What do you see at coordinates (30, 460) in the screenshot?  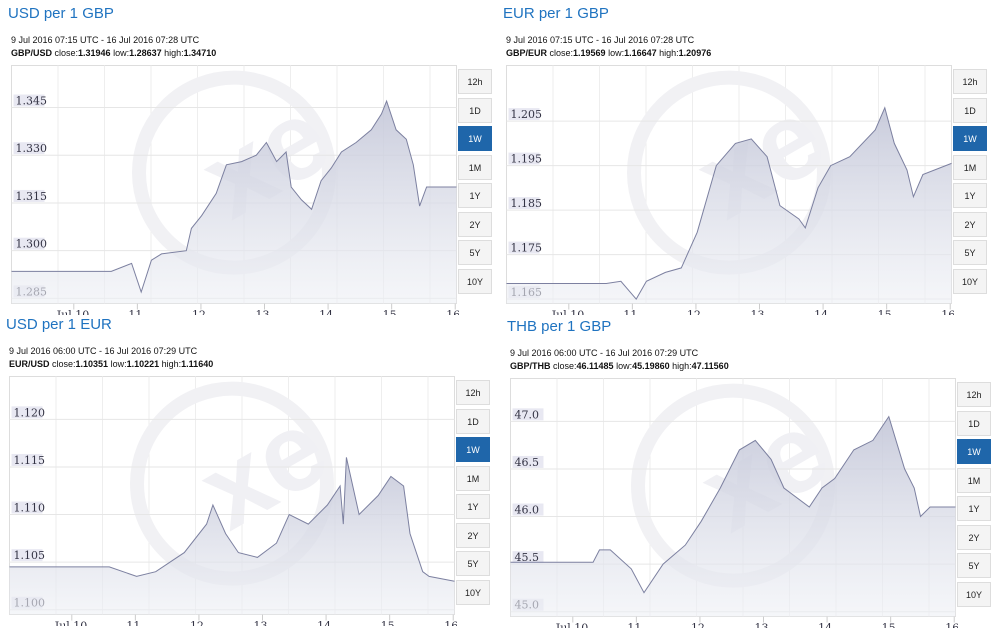 I see `y-tick-label: 1.115` at bounding box center [30, 460].